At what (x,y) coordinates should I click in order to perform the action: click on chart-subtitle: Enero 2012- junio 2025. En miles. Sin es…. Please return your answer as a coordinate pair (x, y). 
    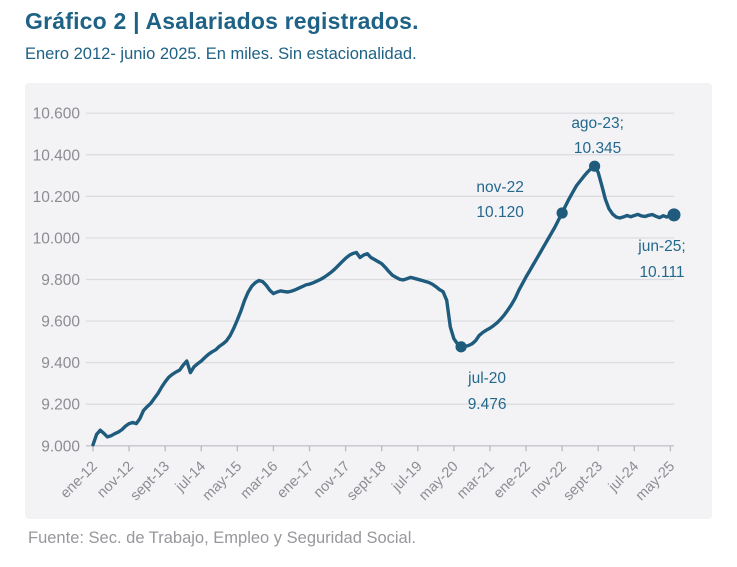
    Looking at the image, I should click on (221, 54).